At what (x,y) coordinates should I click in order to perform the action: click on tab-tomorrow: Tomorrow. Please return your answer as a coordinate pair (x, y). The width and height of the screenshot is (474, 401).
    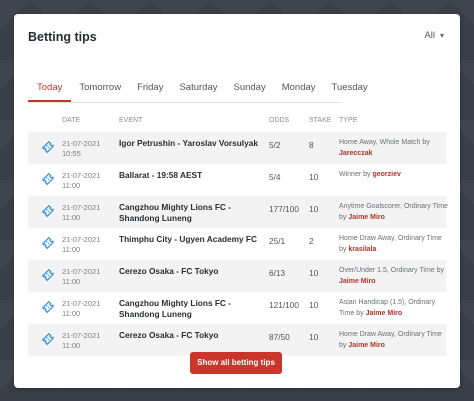
    Looking at the image, I should click on (100, 87).